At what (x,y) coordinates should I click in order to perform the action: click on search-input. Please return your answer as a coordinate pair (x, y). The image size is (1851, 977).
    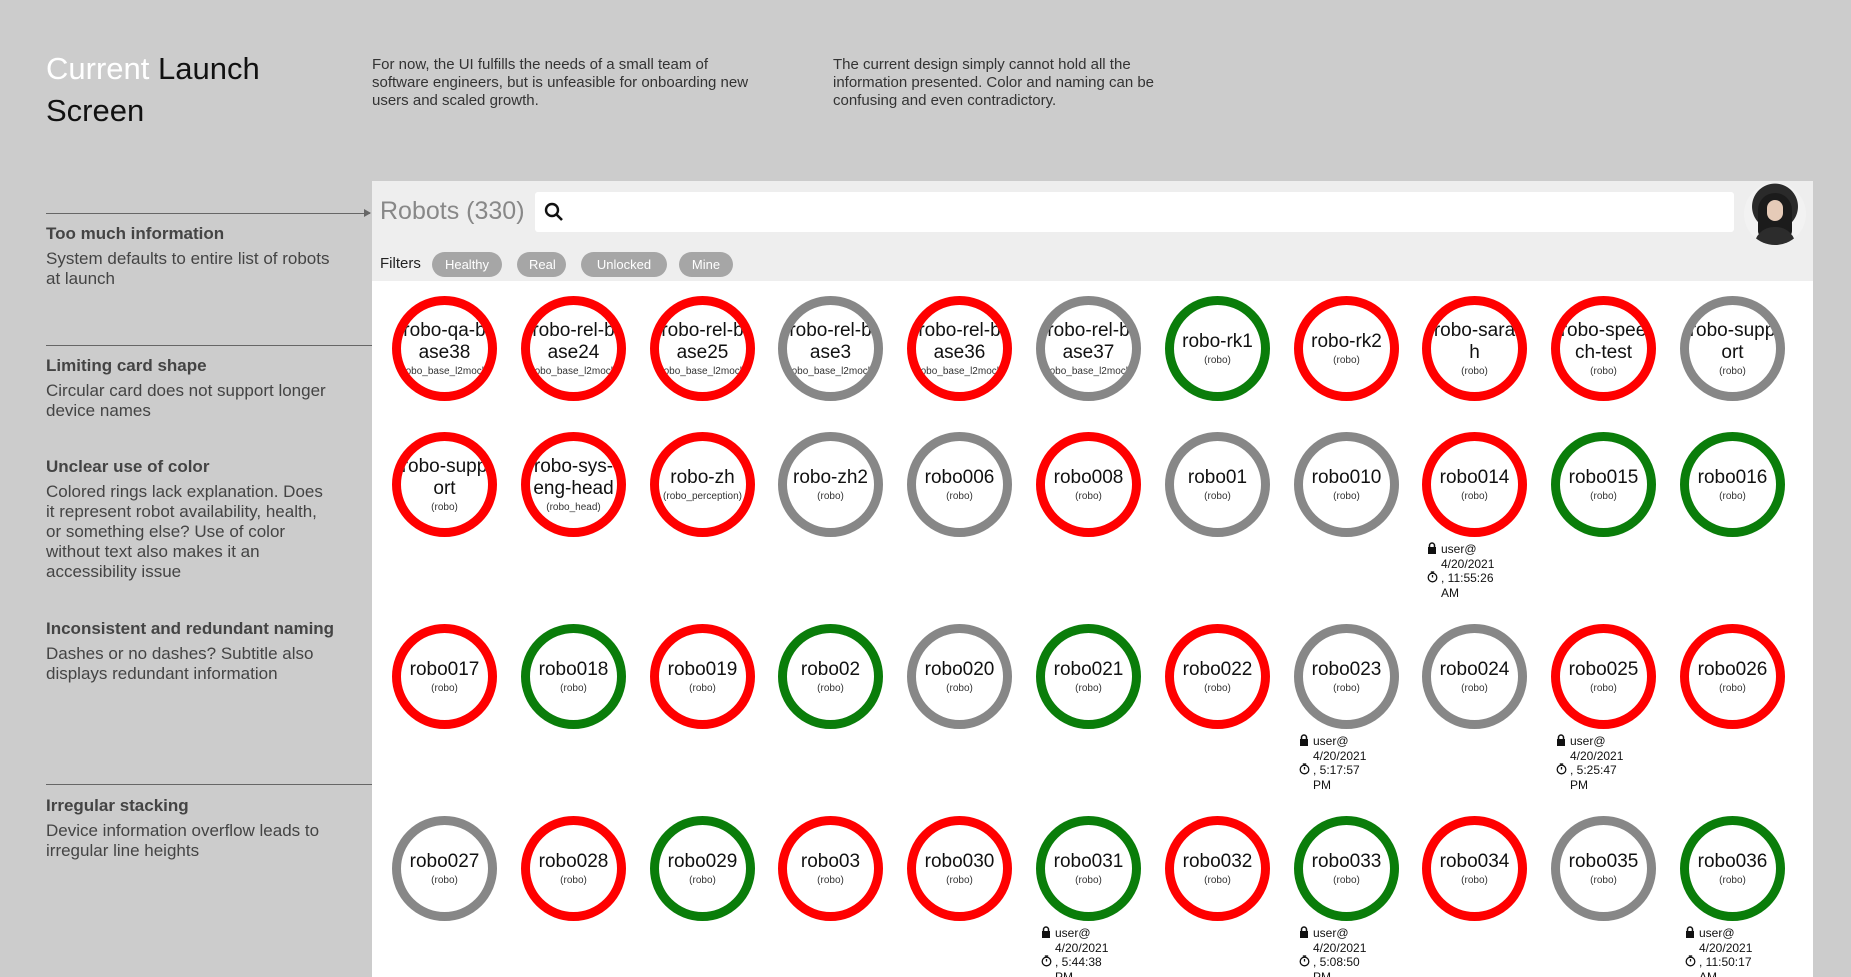
    Looking at the image, I should click on (1134, 212).